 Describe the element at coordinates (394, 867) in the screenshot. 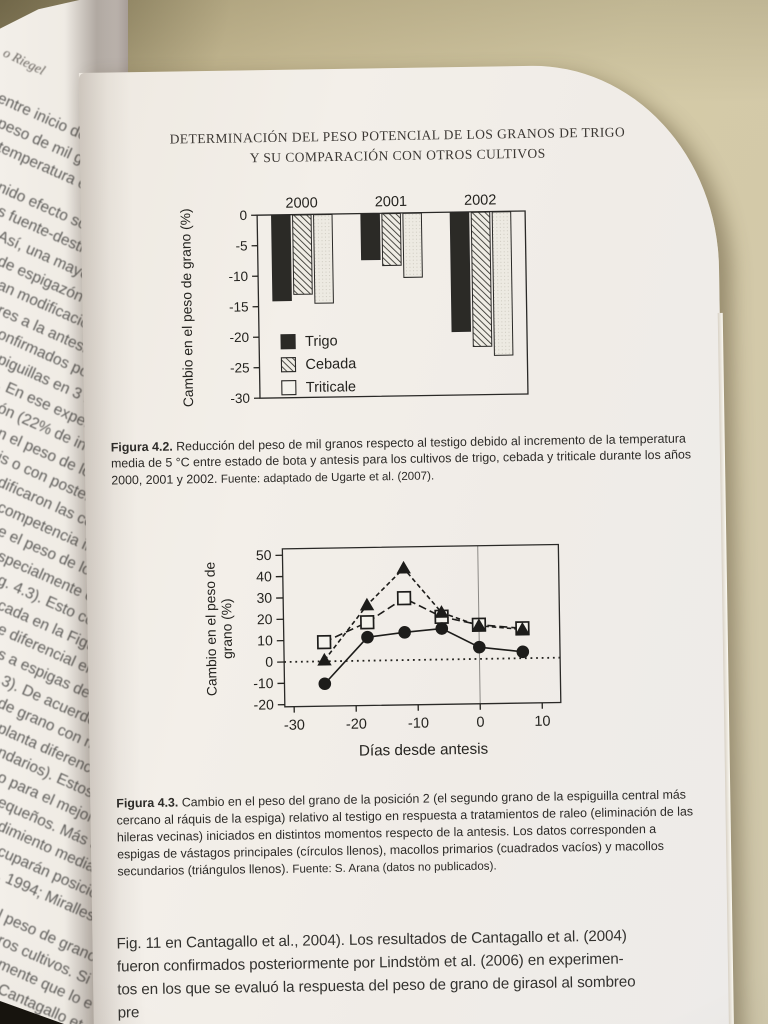

I see `figure-4-3-source: Fuente: S. Arana (datos no publicados).` at that location.